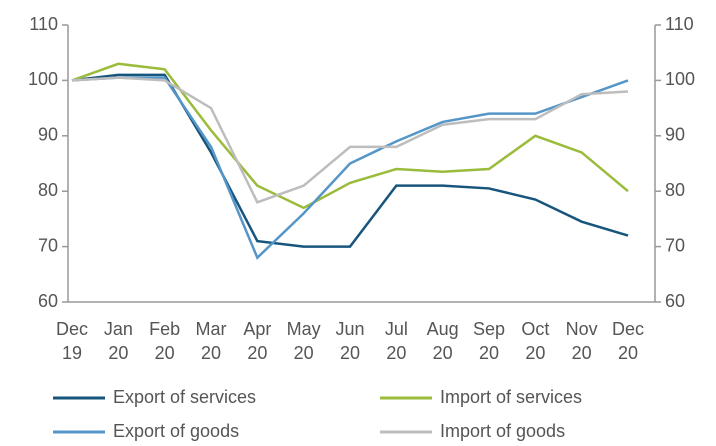 The height and width of the screenshot is (446, 716). Describe the element at coordinates (176, 431) in the screenshot. I see `legend-label: Export of goods` at that location.